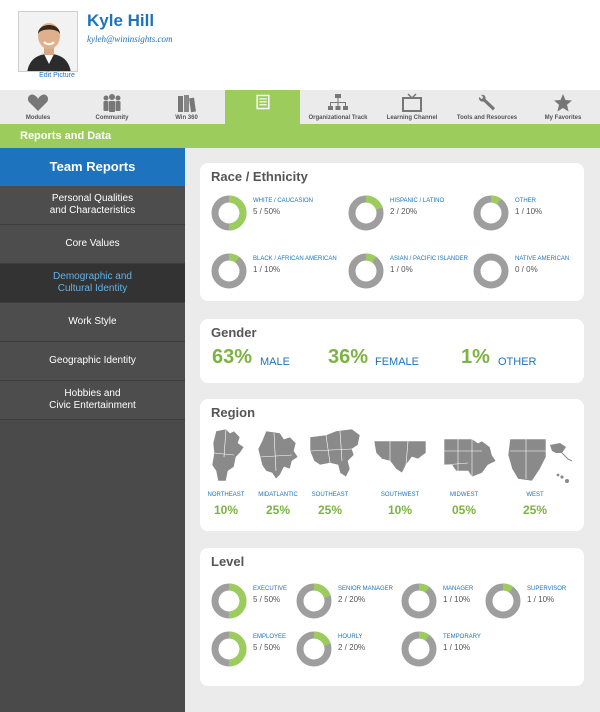 This screenshot has width=600, height=712. Describe the element at coordinates (92, 405) in the screenshot. I see `sidebar-item-label: Civic Entertainment` at that location.